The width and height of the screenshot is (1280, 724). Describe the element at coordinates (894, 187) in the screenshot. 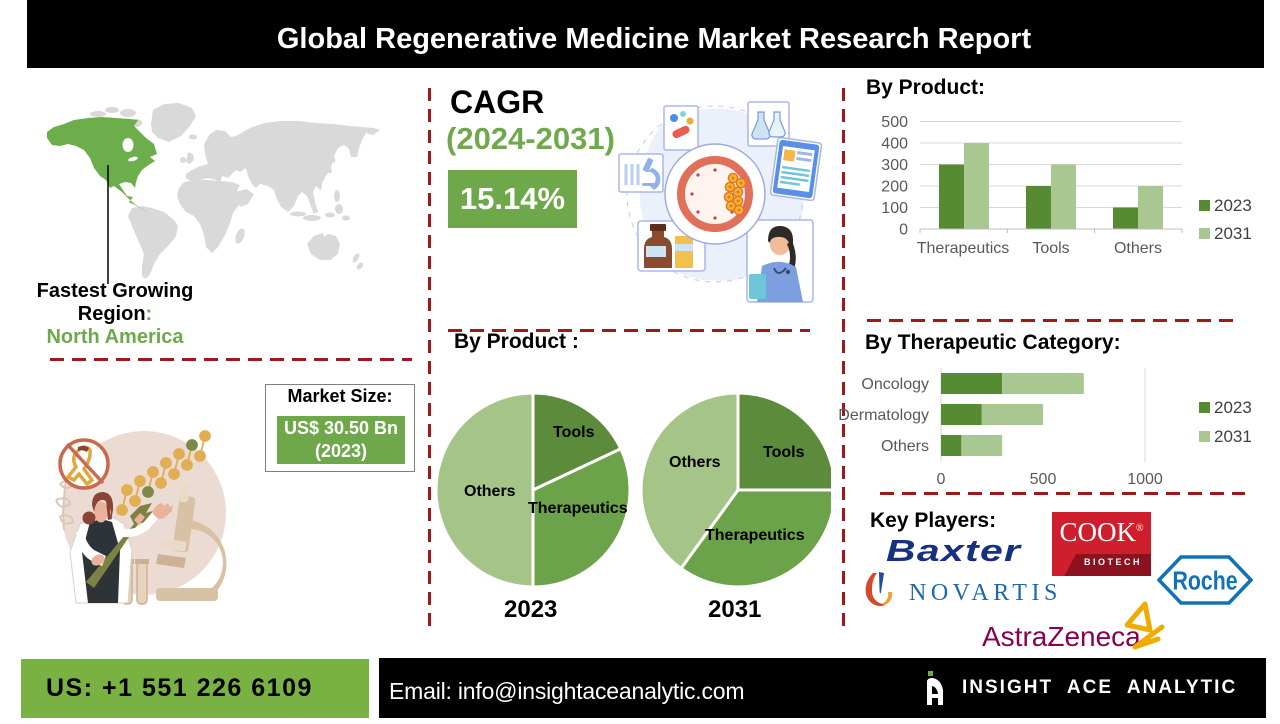

I see `svg-text: 200` at that location.